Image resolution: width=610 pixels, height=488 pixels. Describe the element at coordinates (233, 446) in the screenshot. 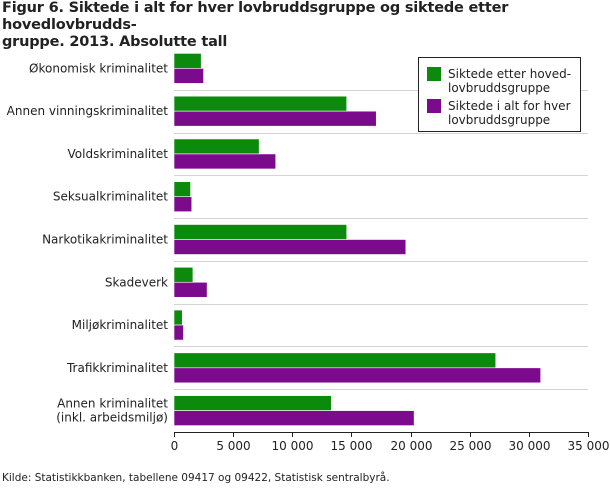

I see `x-tick-label: 5 000` at that location.